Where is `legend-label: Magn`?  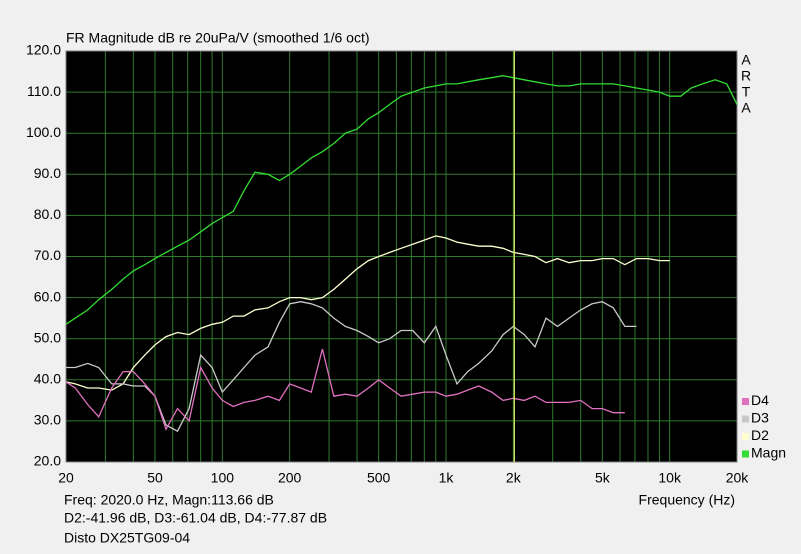 legend-label: Magn is located at coordinates (768, 453).